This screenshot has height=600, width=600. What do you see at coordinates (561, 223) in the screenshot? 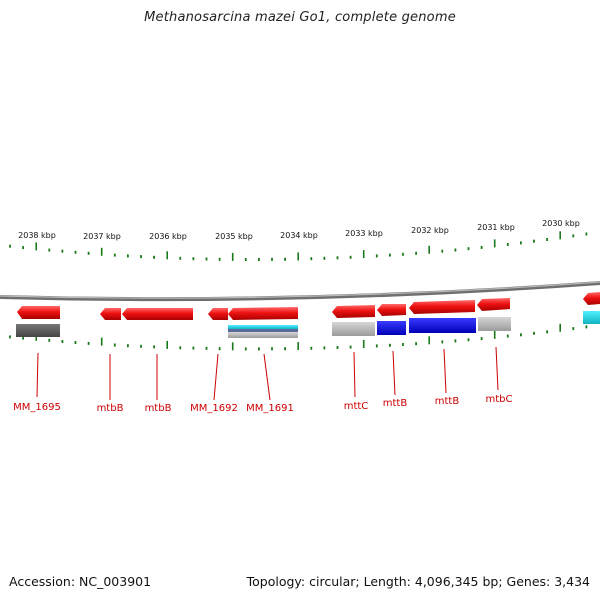
I see `scale-label: 2030 kbp` at bounding box center [561, 223].